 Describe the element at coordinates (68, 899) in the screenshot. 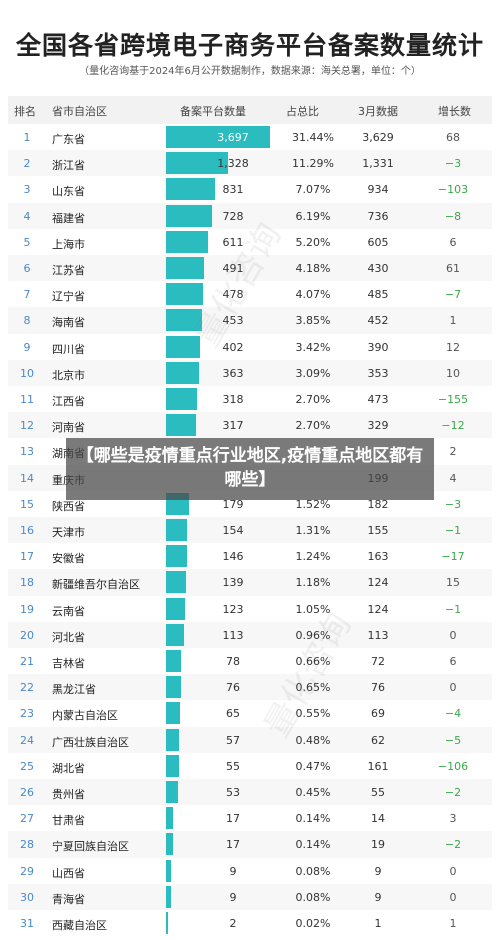

I see `province-cell: 青海省` at that location.